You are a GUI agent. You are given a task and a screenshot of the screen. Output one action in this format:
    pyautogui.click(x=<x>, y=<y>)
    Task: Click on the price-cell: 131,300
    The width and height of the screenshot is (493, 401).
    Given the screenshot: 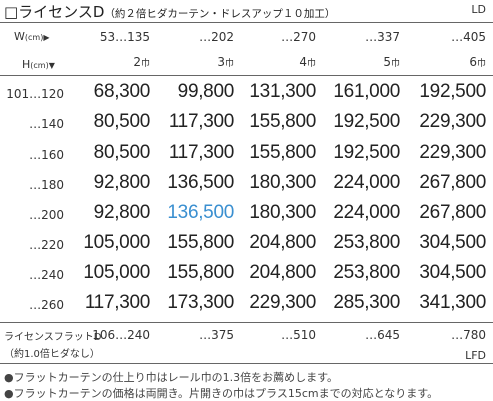 What is the action you would take?
    pyautogui.click(x=282, y=91)
    